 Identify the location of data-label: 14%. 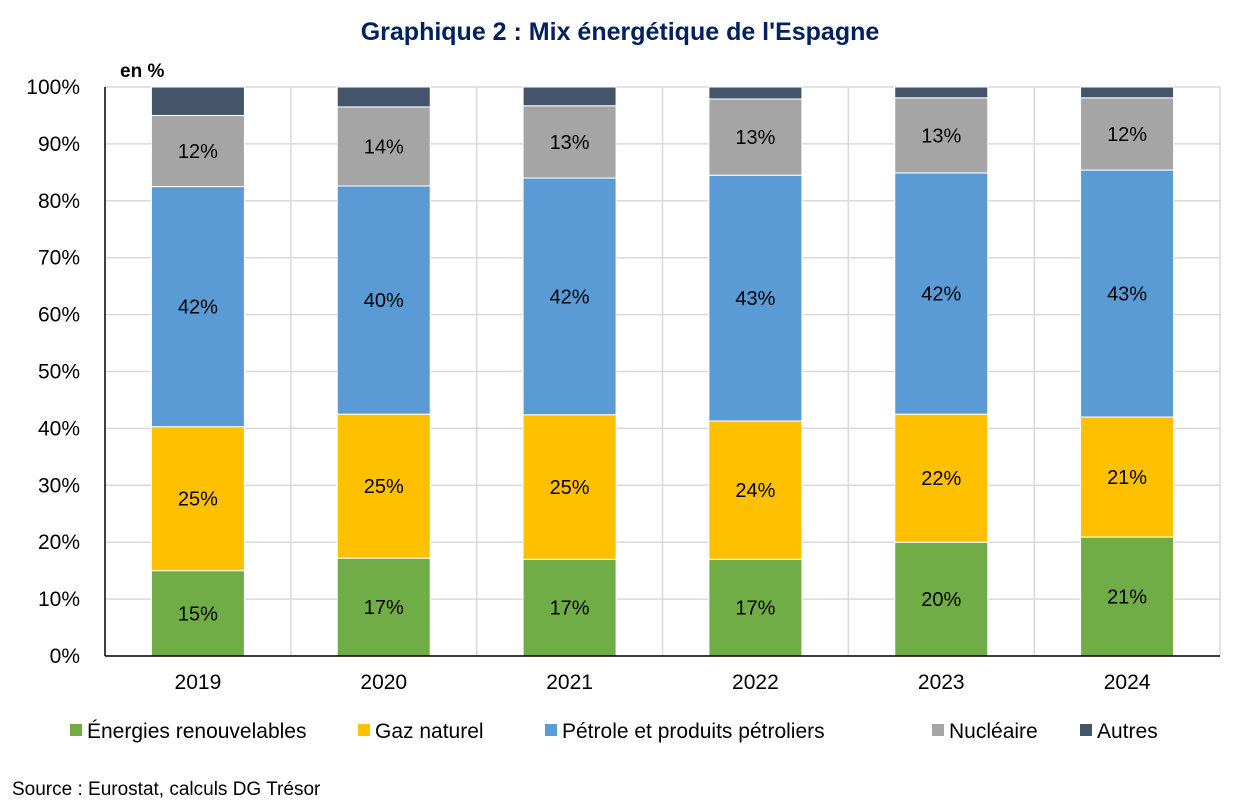
(384, 147).